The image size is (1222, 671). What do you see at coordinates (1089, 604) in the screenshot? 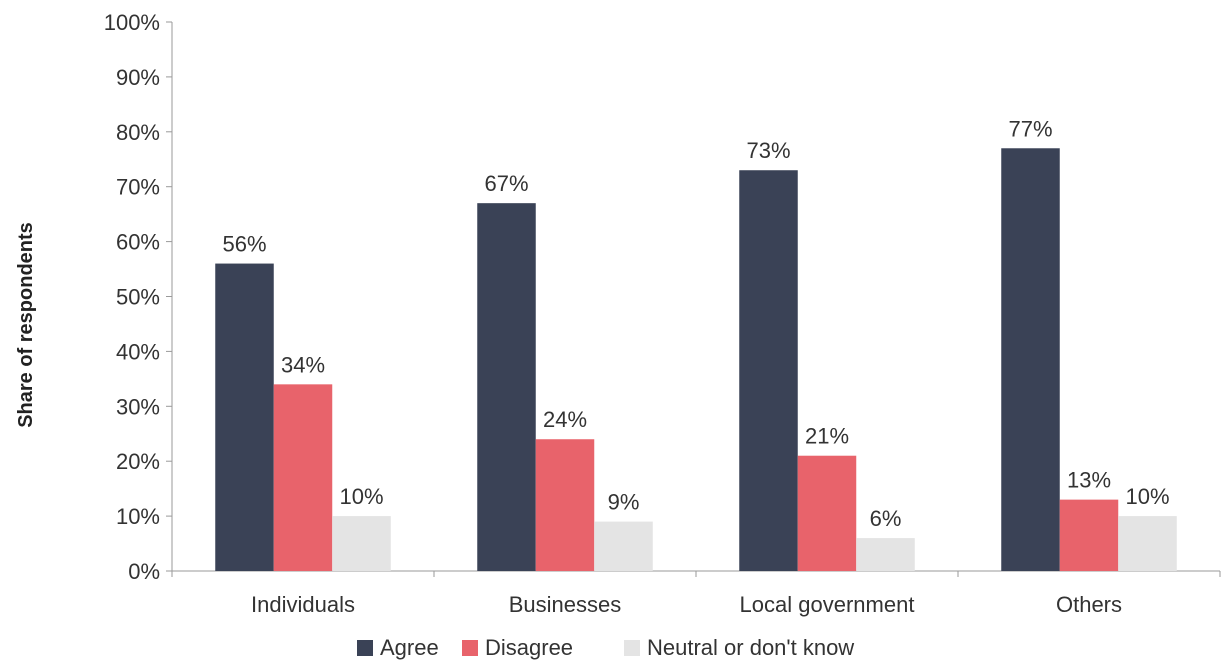
I see `x-category-label: Others` at bounding box center [1089, 604].